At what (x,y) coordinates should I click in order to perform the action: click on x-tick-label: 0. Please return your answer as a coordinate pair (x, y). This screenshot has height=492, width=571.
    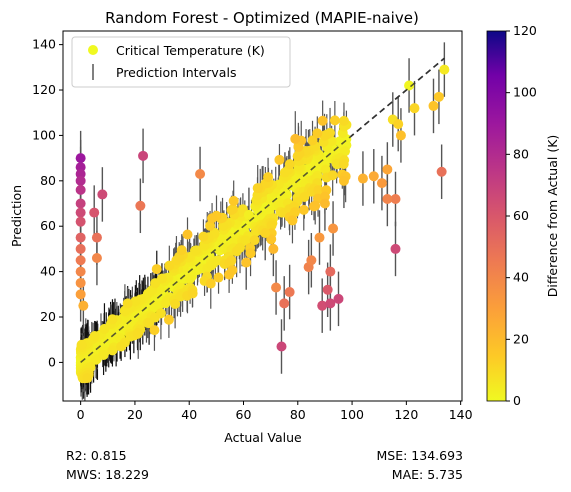
    Looking at the image, I should click on (81, 414).